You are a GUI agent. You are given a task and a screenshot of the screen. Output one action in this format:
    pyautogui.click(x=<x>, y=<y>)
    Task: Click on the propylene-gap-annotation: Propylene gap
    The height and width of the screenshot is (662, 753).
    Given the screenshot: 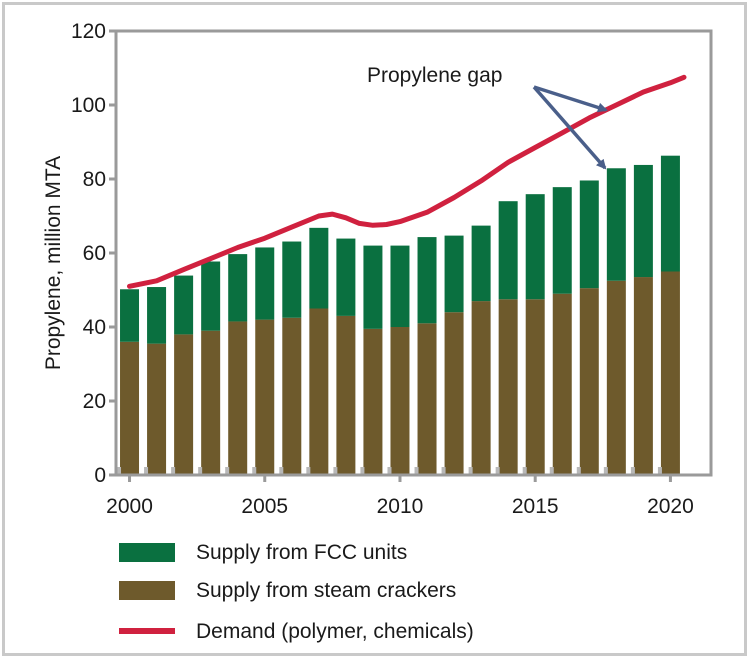 What is the action you would take?
    pyautogui.click(x=487, y=117)
    